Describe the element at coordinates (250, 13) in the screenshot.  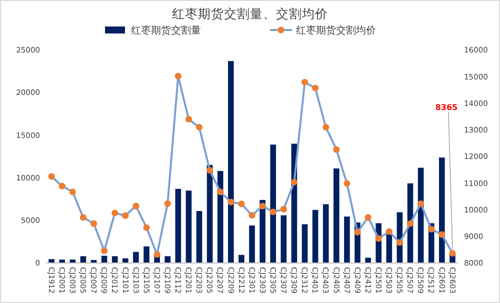
I see `chart-title: 红枣期货交割量、交割均价` at that location.